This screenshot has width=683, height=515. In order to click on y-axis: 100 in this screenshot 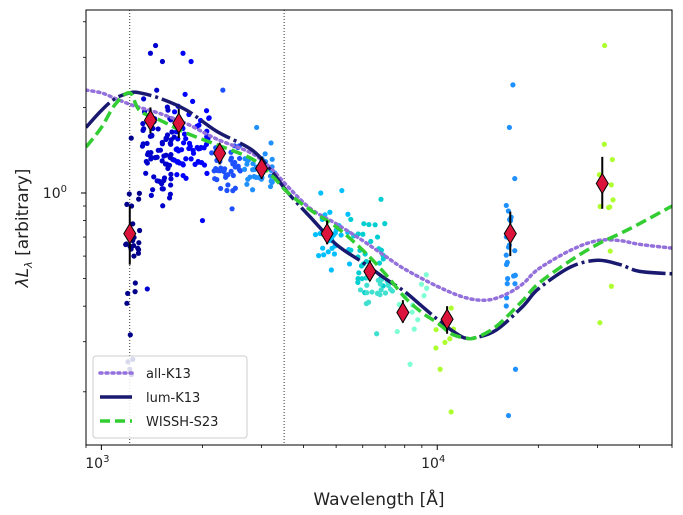, I will do `click(64, 207)`.